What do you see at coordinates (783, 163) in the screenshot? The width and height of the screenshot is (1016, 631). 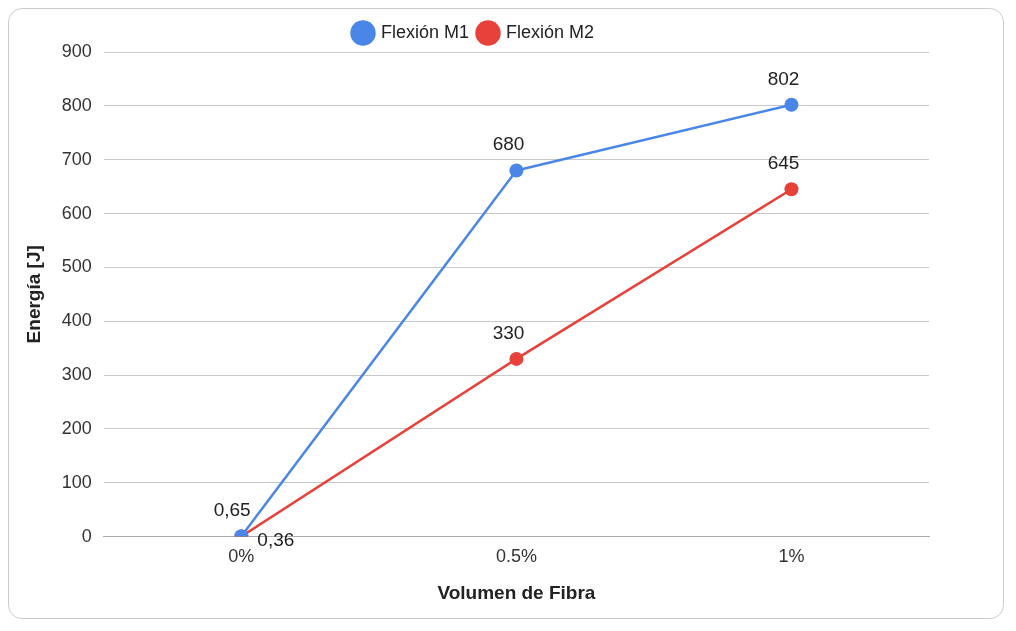 I see `data-label: 645` at bounding box center [783, 163].